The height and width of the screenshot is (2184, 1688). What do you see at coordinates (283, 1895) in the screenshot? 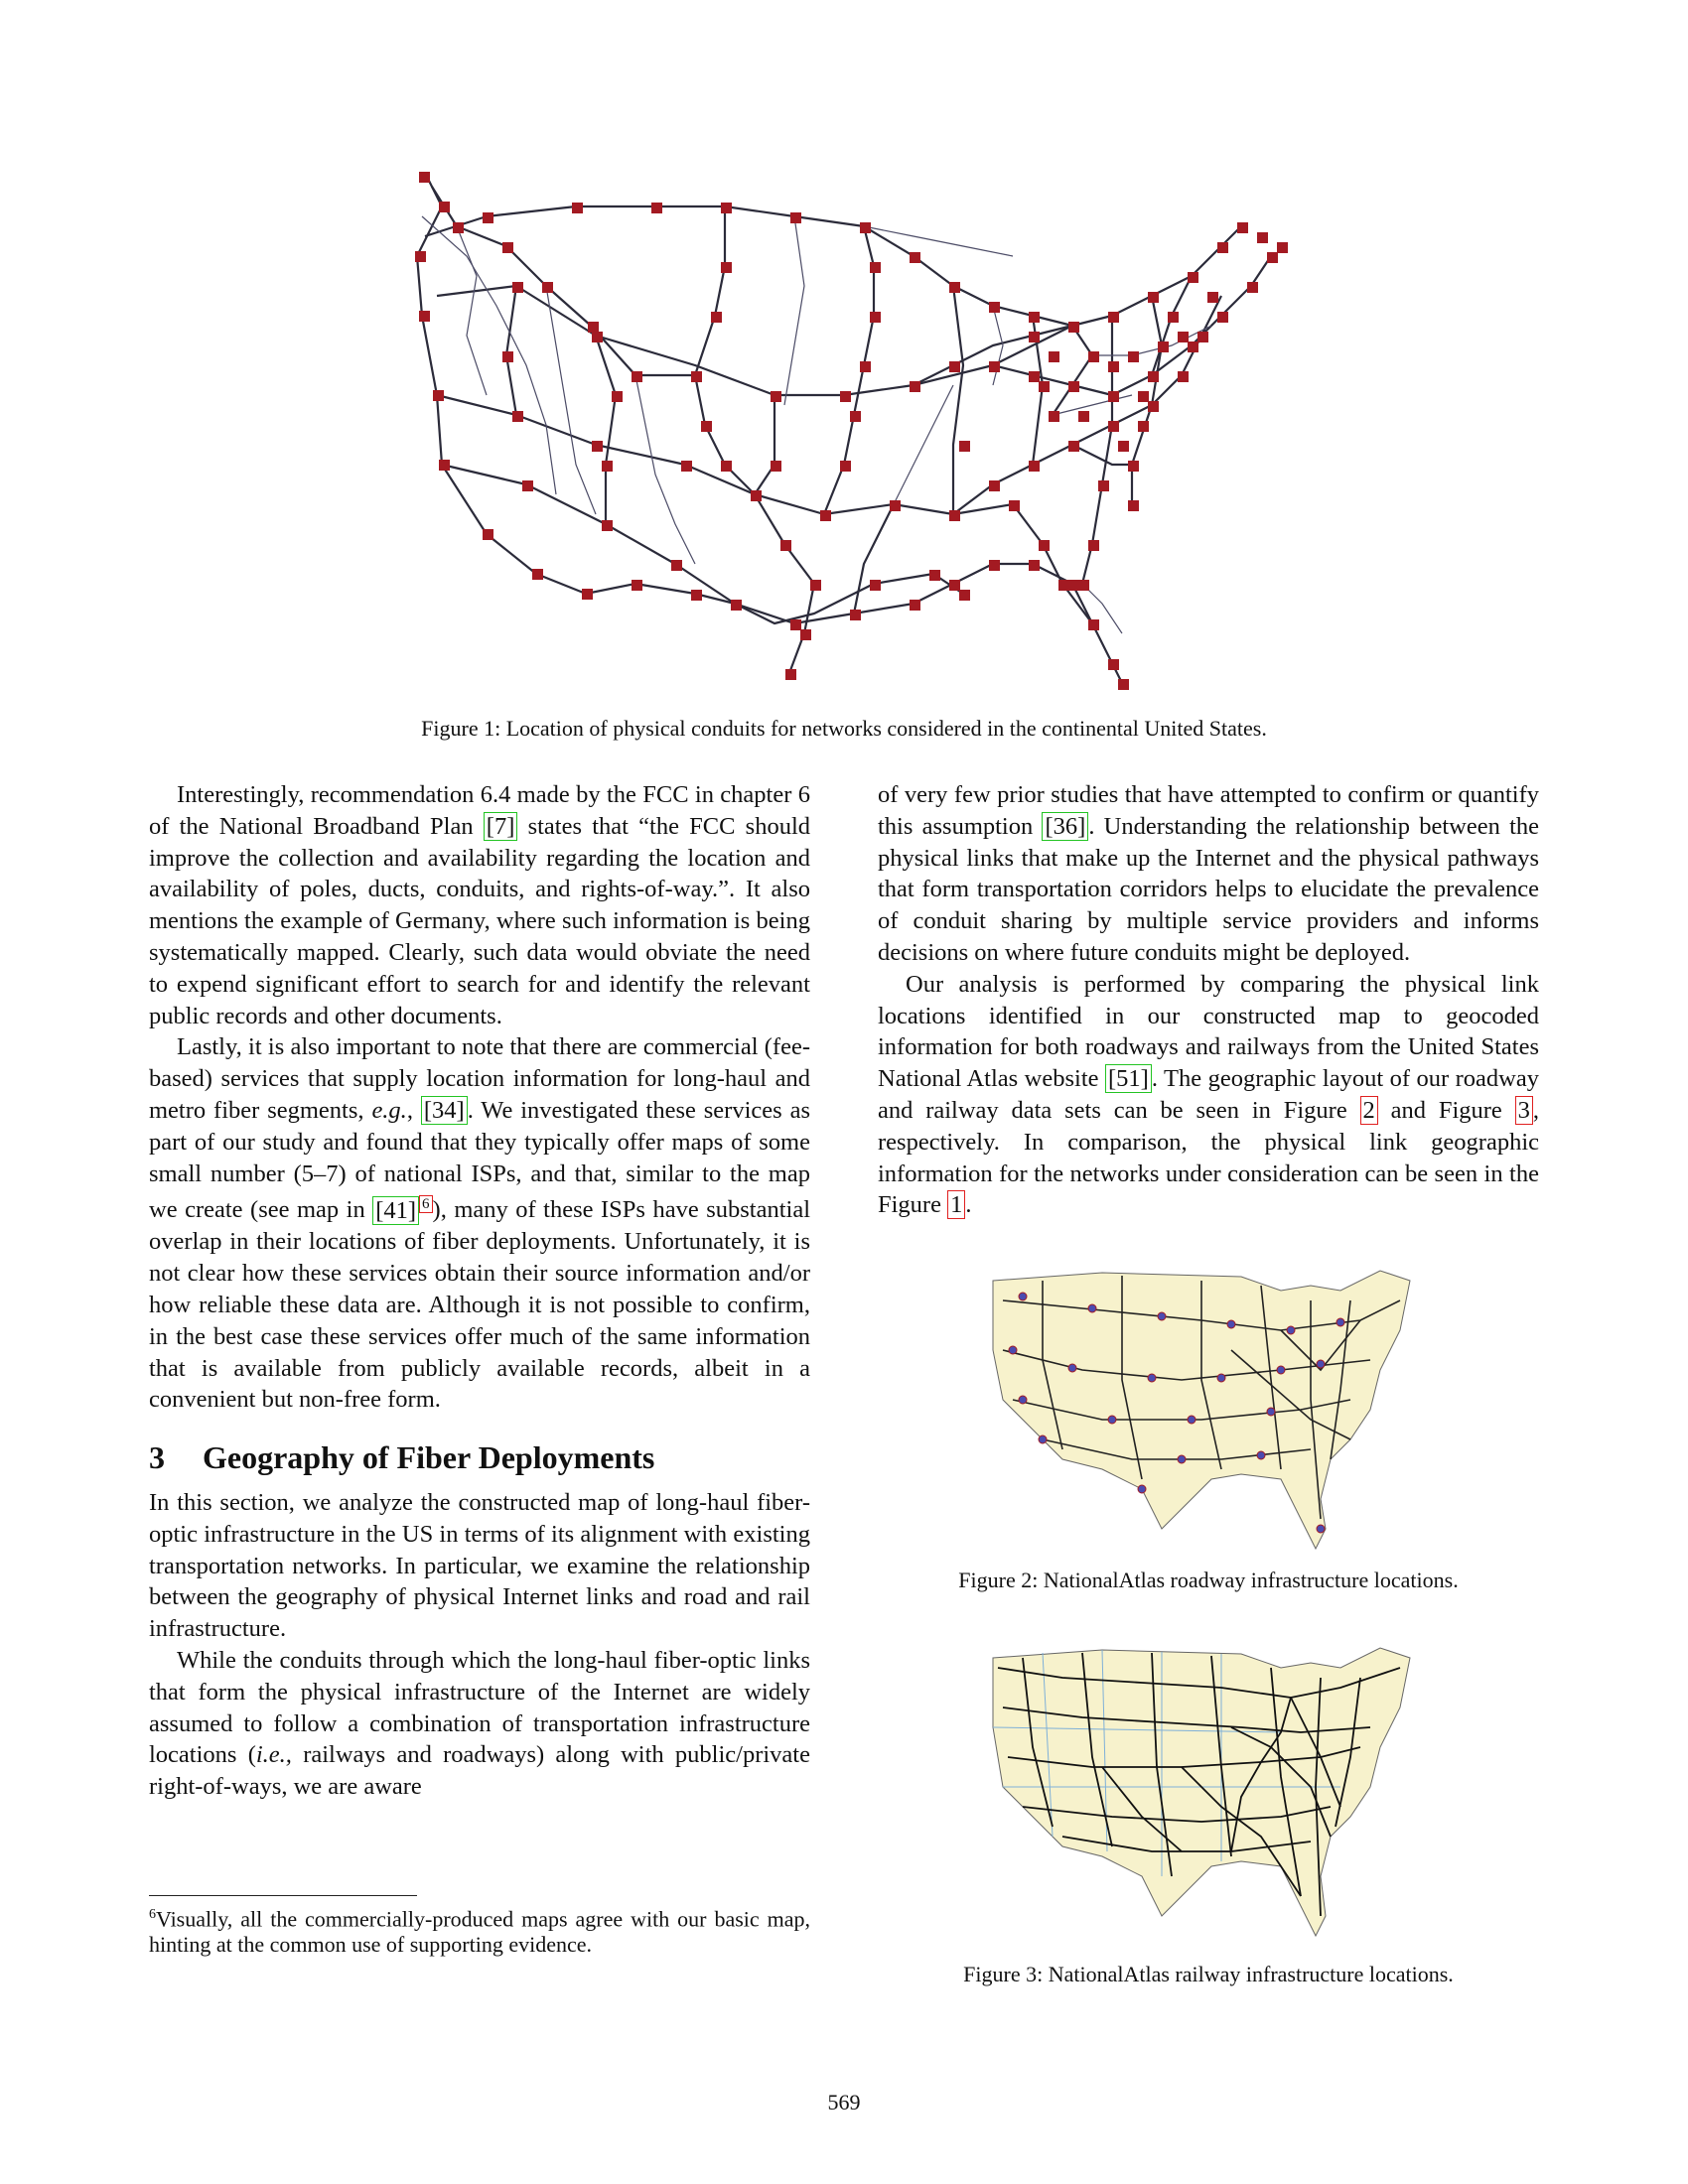
I see `footnote-rule` at bounding box center [283, 1895].